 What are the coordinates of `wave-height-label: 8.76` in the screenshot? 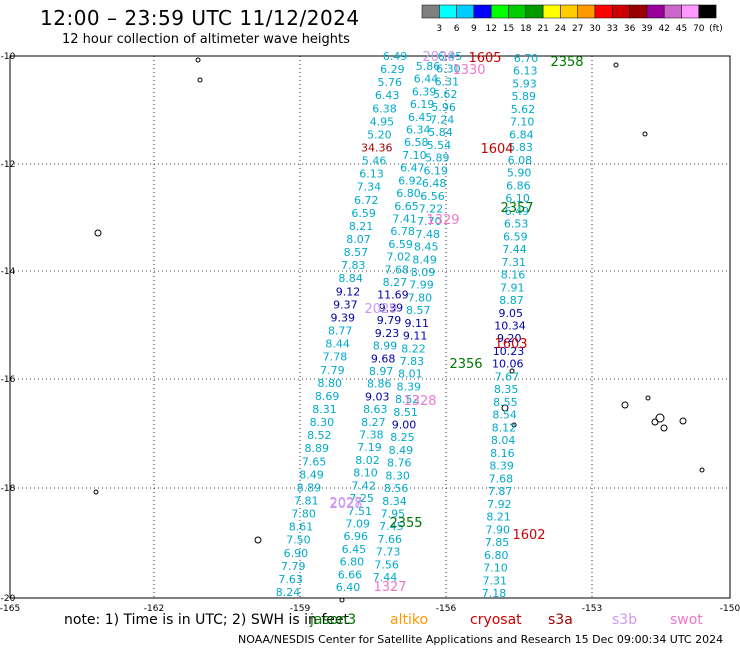 It's located at (399, 463).